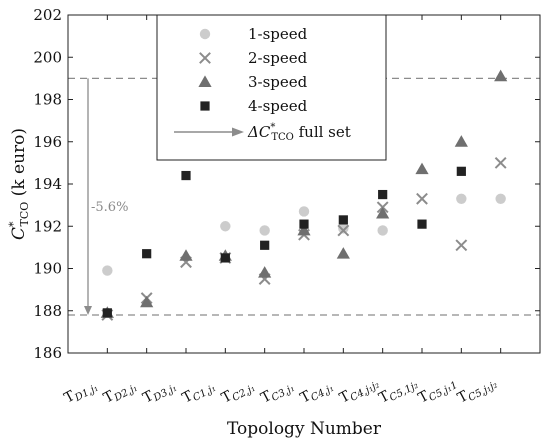  Describe the element at coordinates (47, 100) in the screenshot. I see `y-tick-label-198: 198` at that location.